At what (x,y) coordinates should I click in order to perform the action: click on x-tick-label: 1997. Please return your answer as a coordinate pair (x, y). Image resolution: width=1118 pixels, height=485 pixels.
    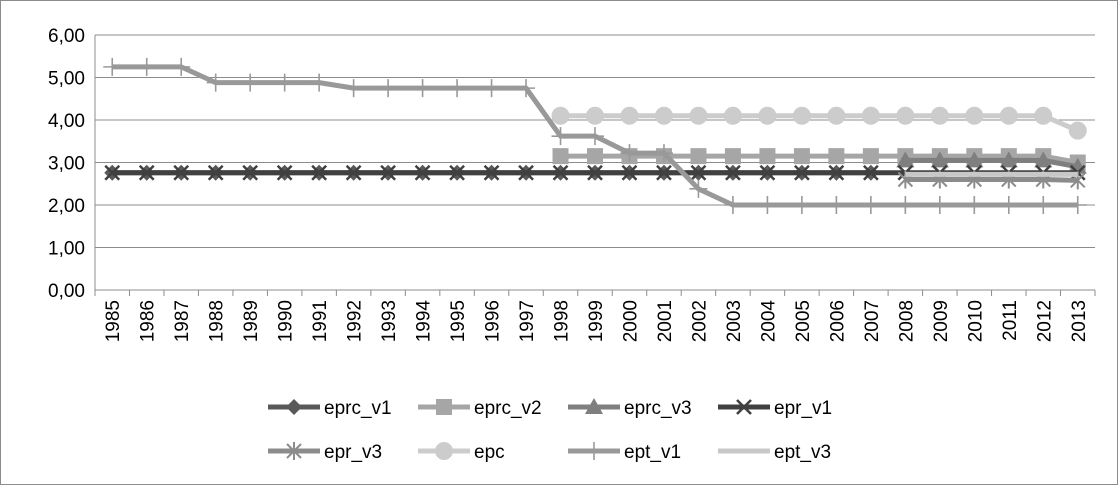
    Looking at the image, I should click on (527, 321).